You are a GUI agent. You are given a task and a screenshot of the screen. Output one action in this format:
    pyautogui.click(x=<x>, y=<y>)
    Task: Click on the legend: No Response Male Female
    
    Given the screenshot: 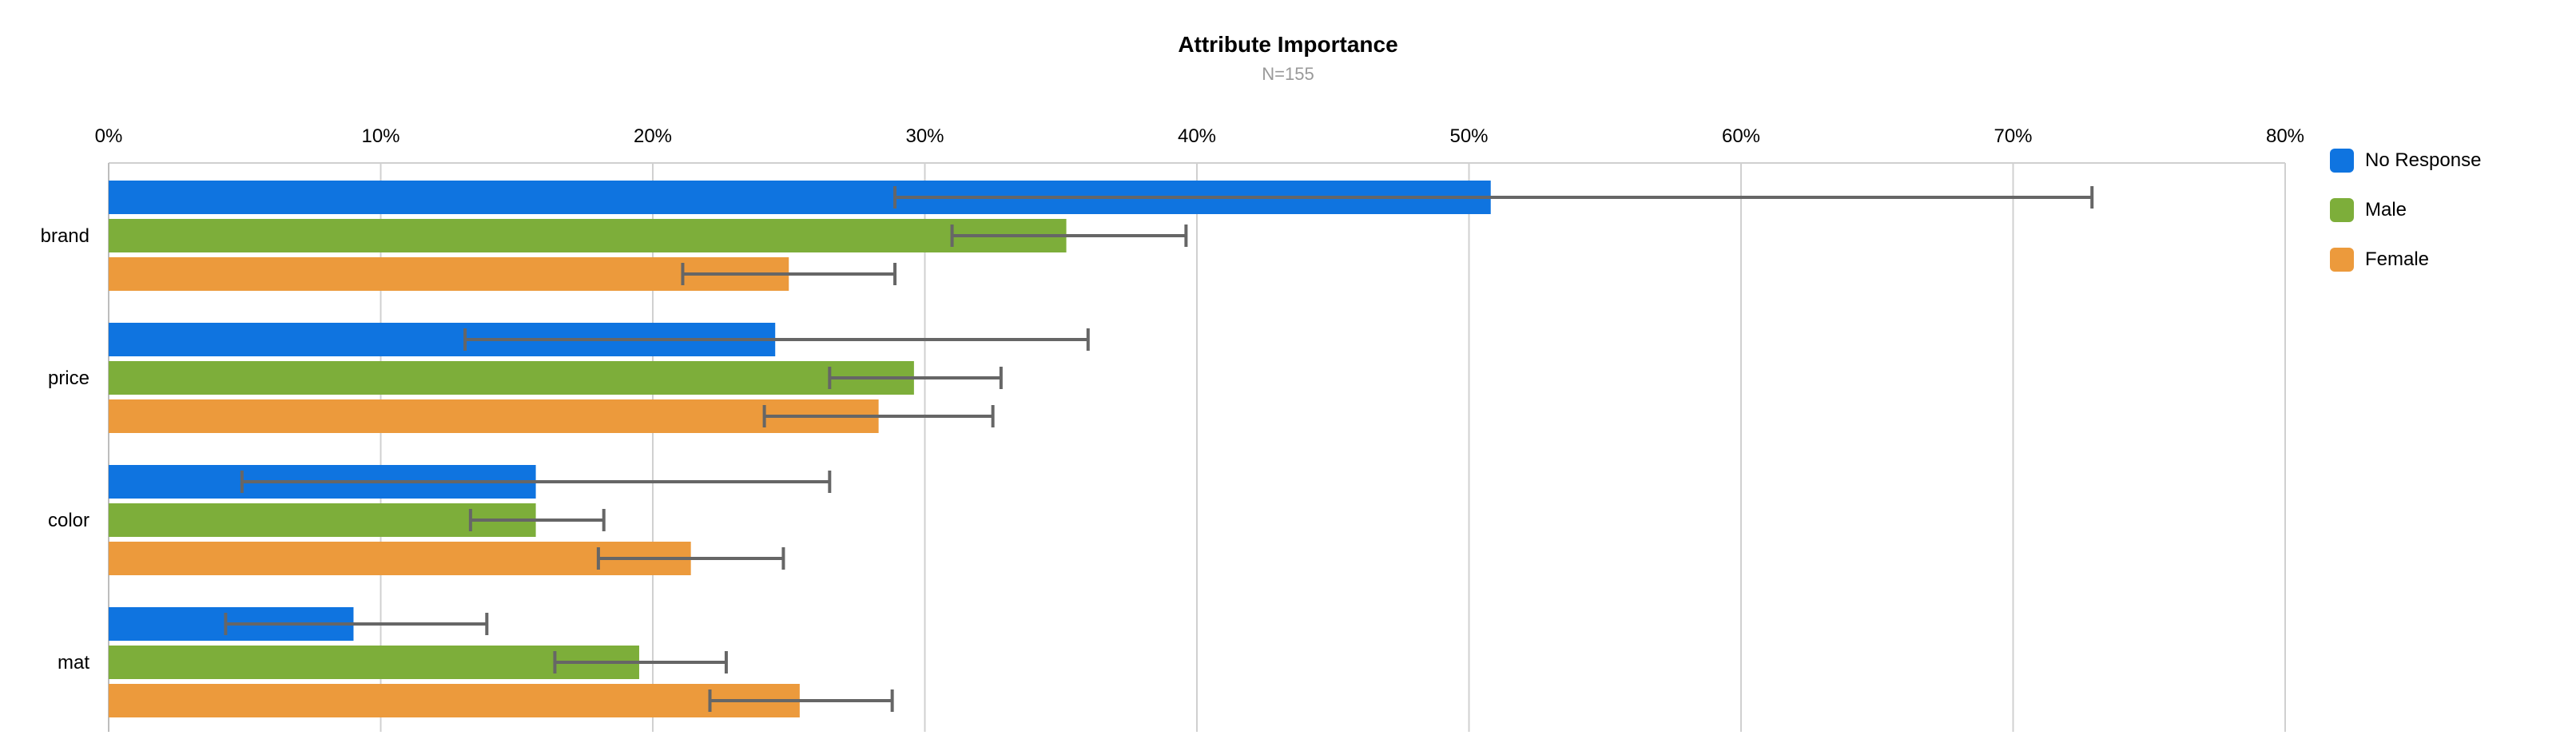 What is the action you would take?
    pyautogui.click(x=2405, y=210)
    